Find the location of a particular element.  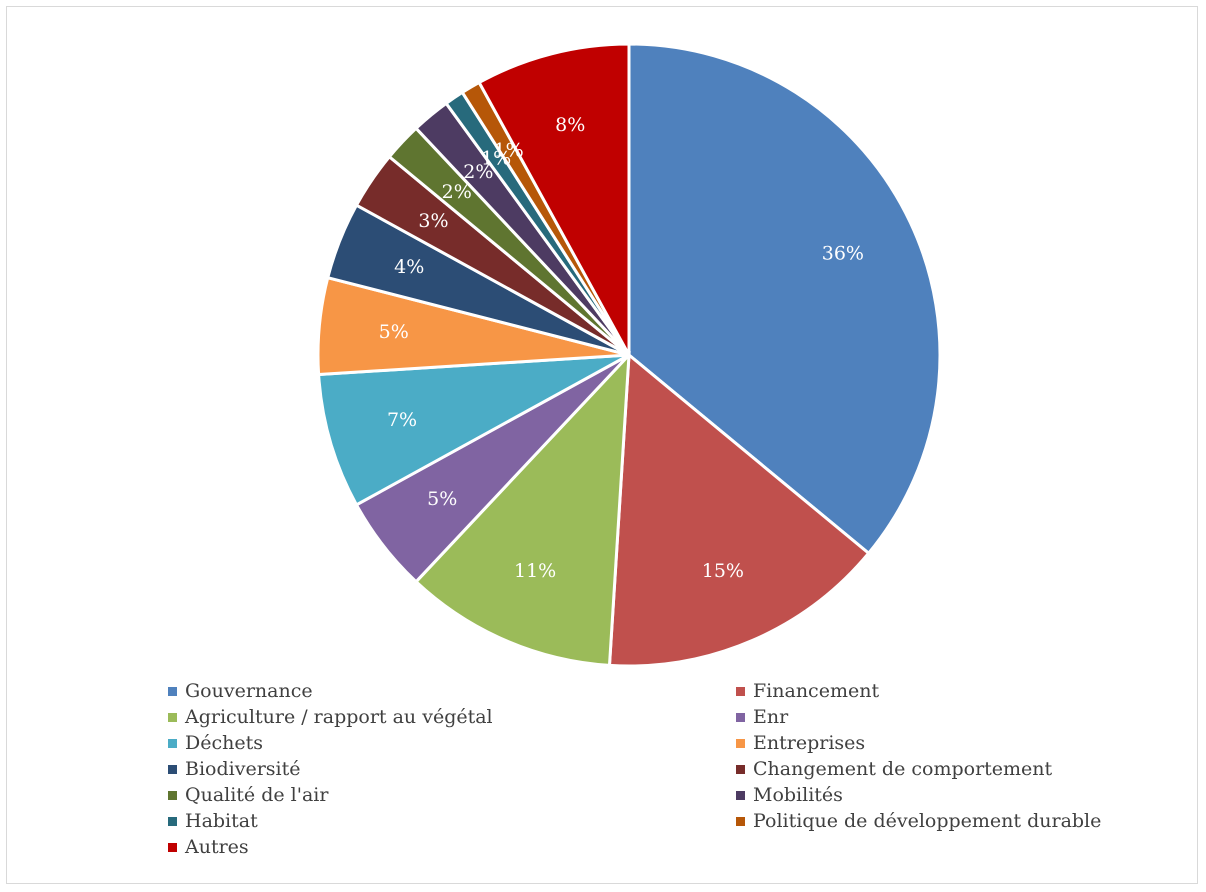

legend-label: Déchets is located at coordinates (224, 743).